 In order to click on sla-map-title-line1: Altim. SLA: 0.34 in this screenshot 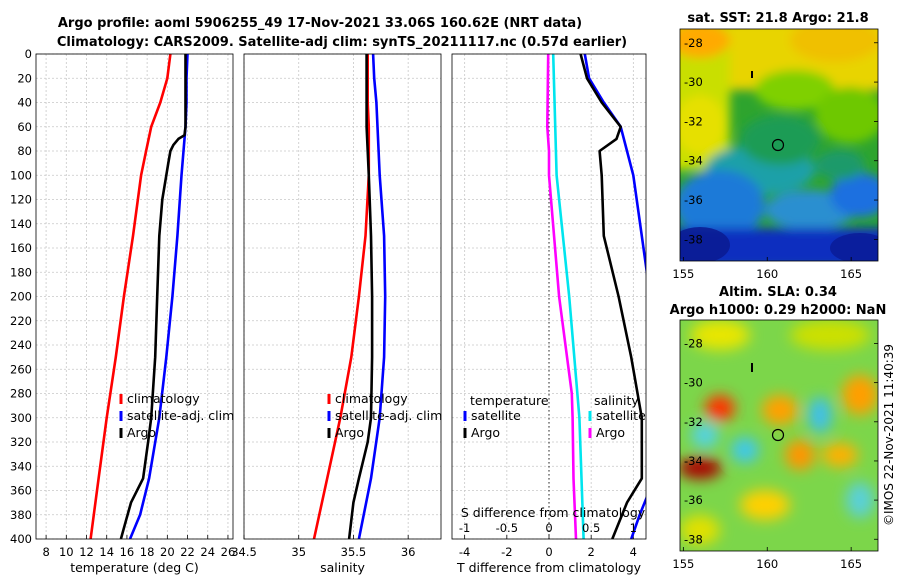, I will do `click(778, 292)`.